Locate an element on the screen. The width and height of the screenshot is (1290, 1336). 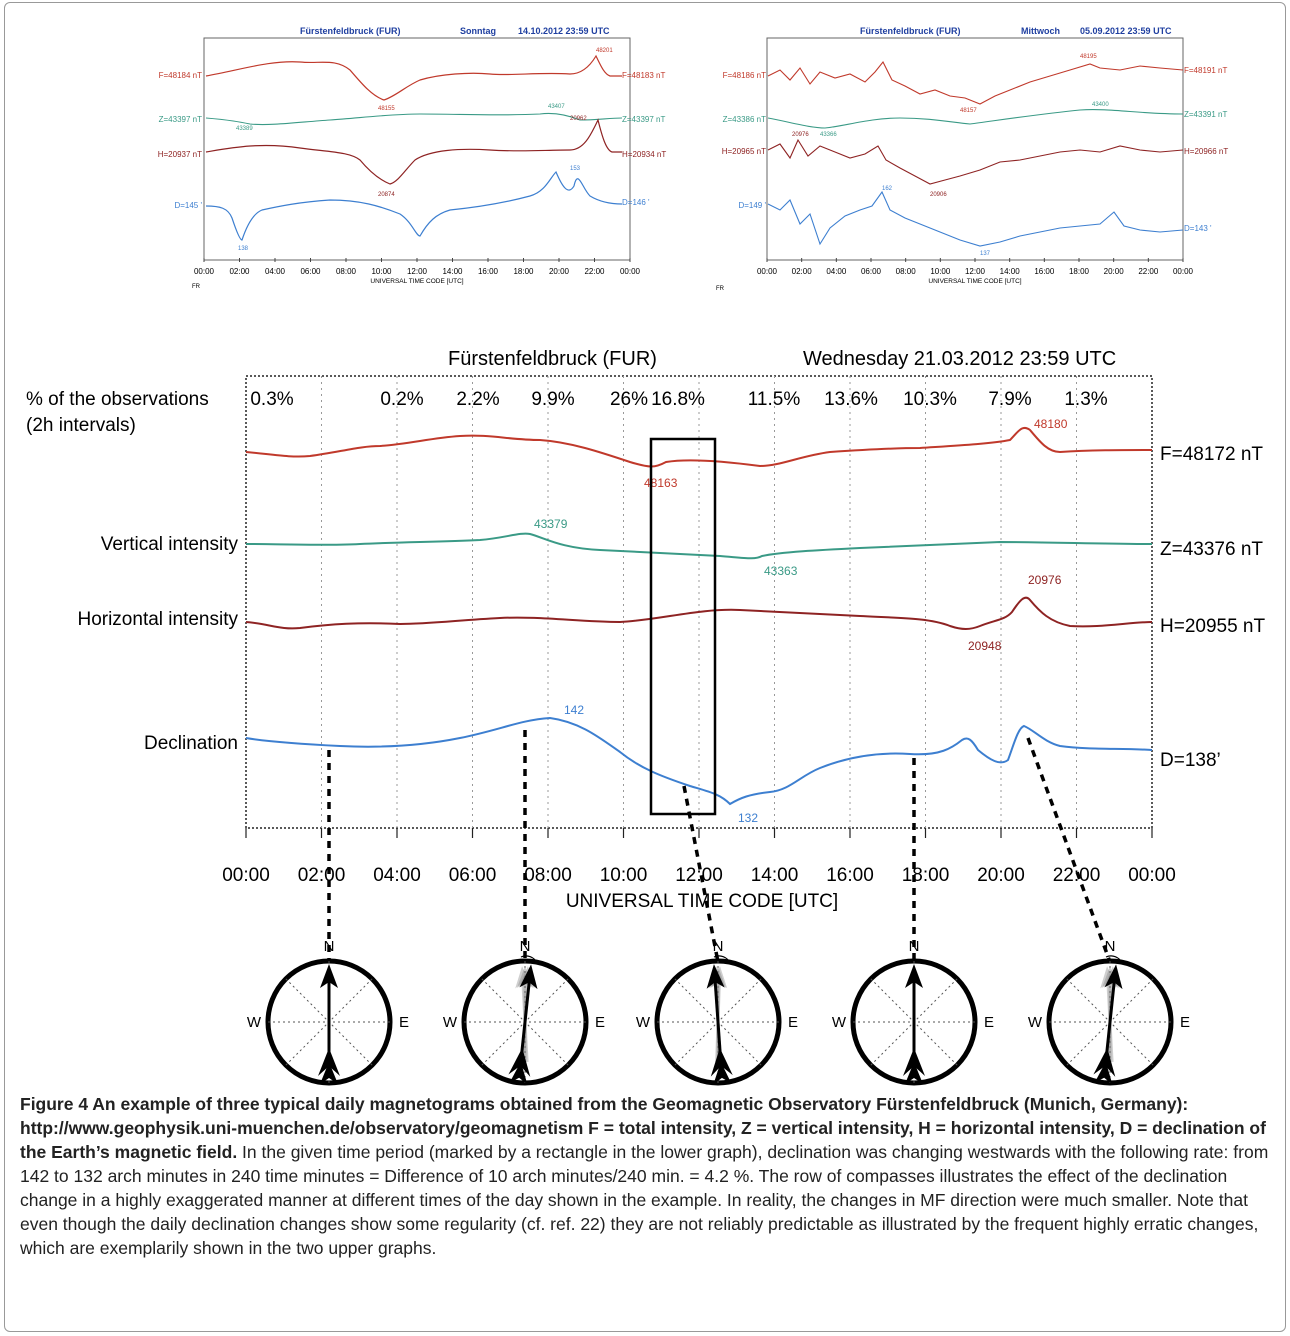
obs-percent-label: 0.3% is located at coordinates (271, 399).